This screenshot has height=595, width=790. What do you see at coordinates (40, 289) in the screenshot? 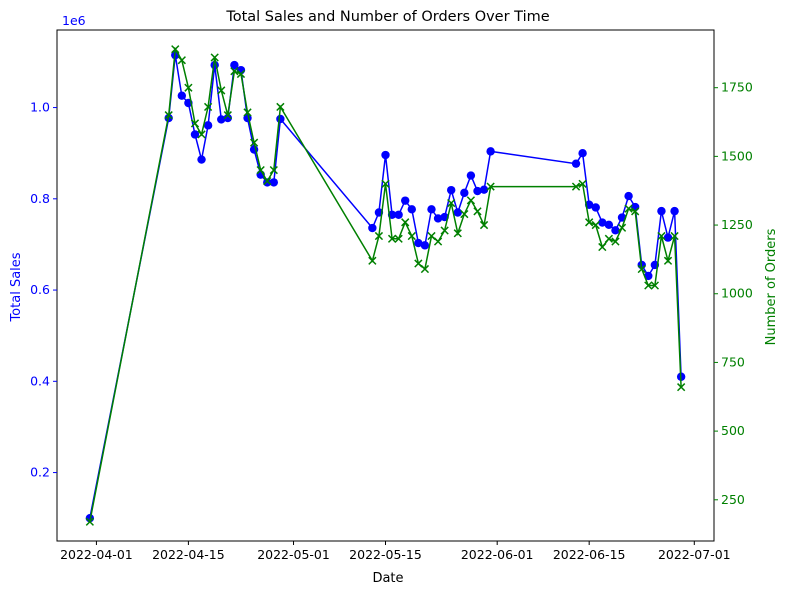
I see `left-tick-label: 0.6` at bounding box center [40, 289].